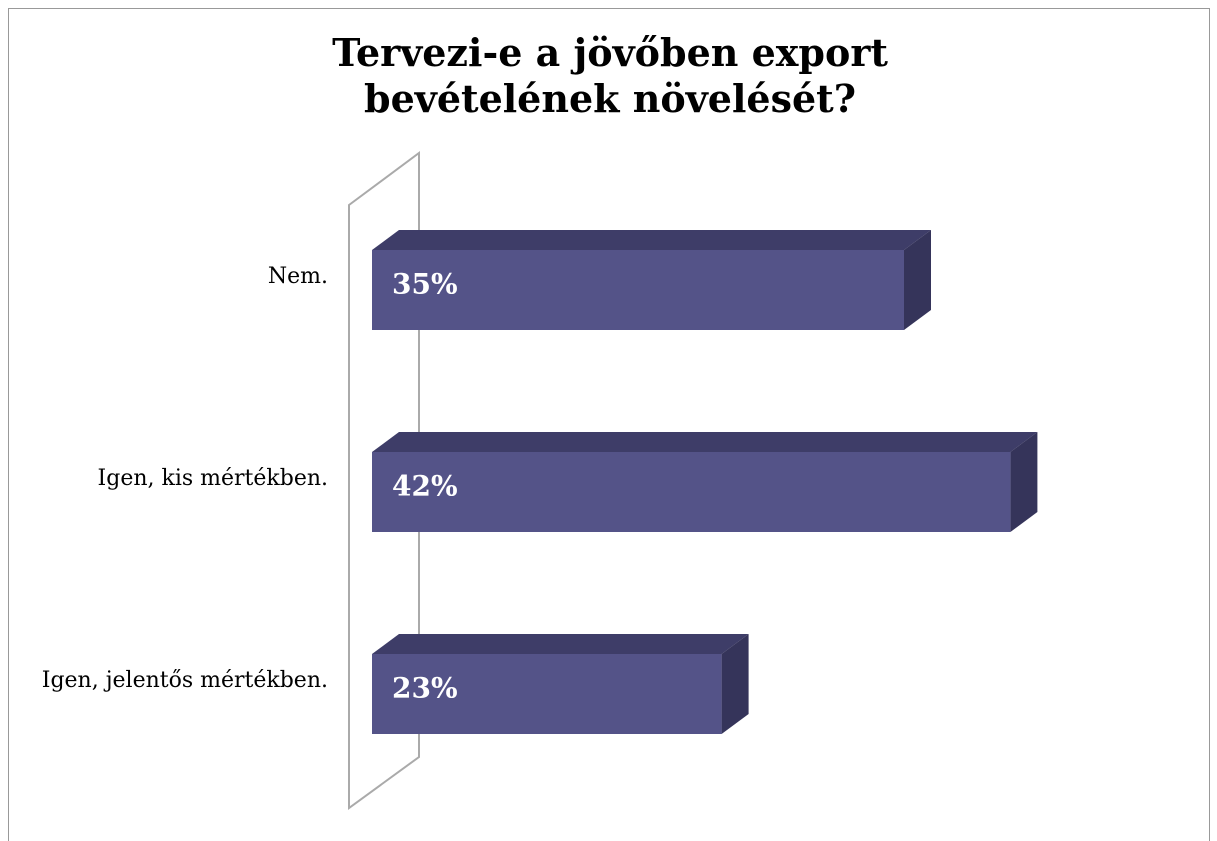 The image size is (1217, 841). What do you see at coordinates (185, 680) in the screenshot?
I see `category-label: Igen, jelentős mértékben.` at bounding box center [185, 680].